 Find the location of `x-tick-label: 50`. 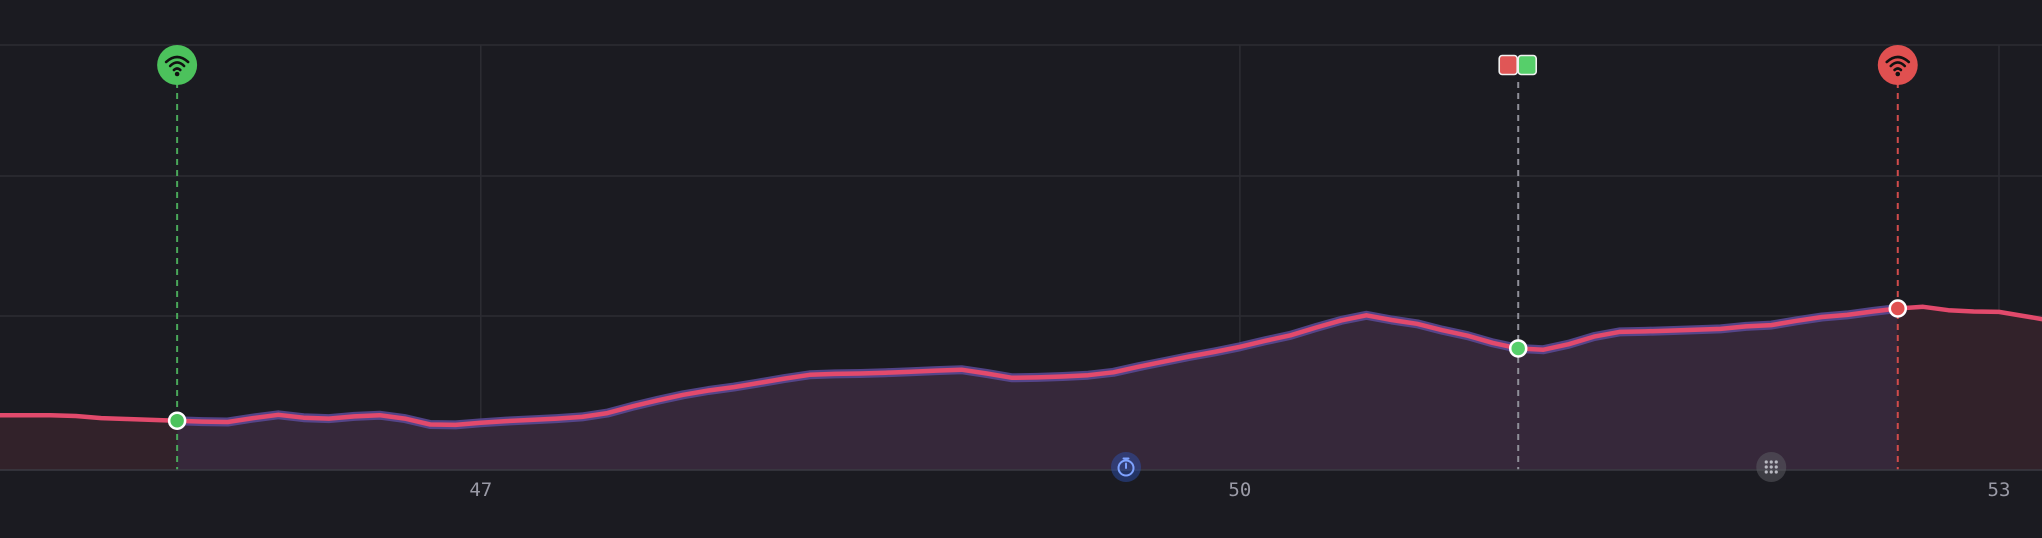

x-tick-label: 50 is located at coordinates (1239, 490).